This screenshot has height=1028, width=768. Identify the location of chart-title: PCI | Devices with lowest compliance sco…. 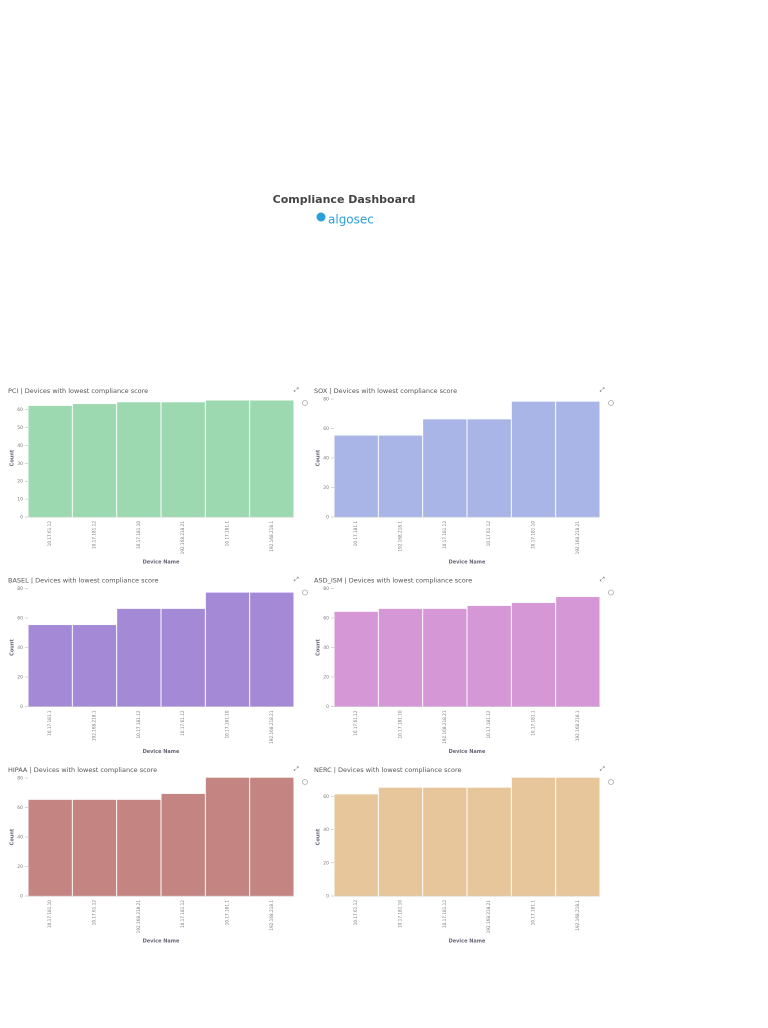
(78, 391).